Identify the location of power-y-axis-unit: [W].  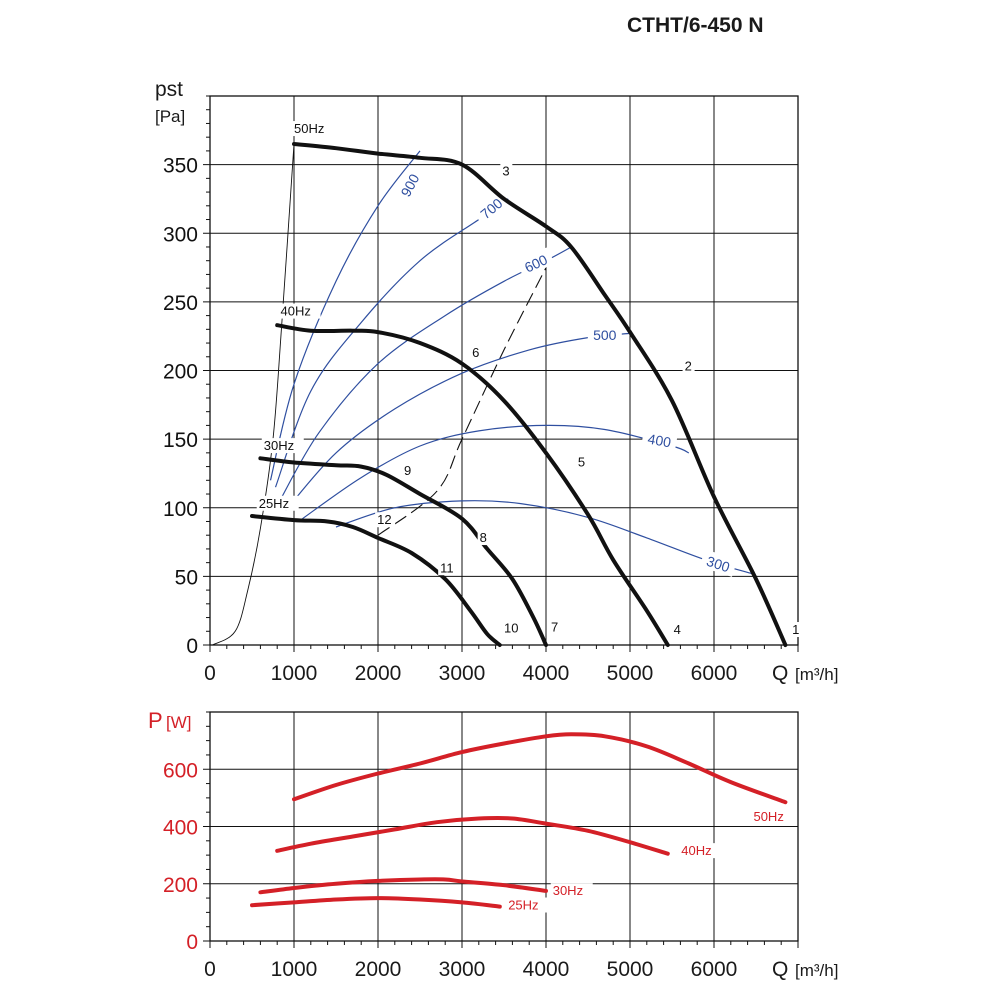
(179, 722).